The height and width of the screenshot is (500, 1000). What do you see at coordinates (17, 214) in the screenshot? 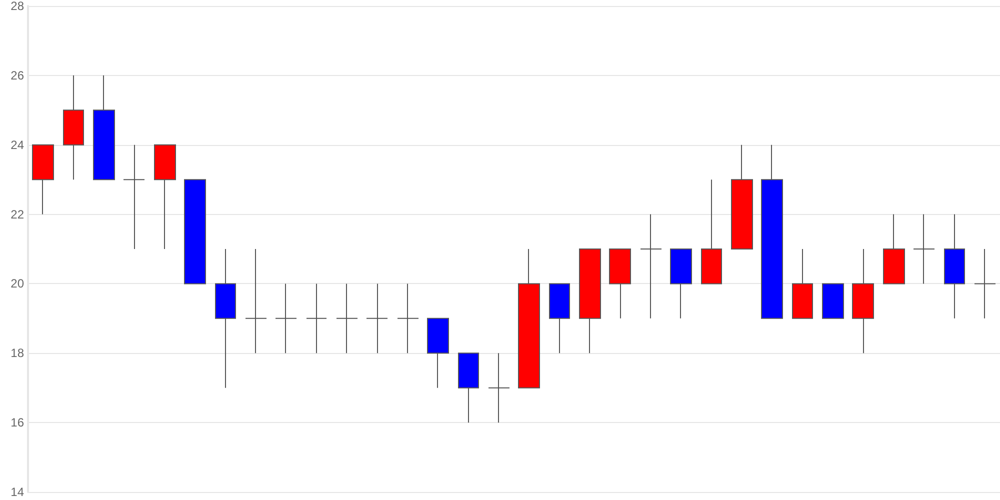
I see `y-tick-label: 22` at bounding box center [17, 214].